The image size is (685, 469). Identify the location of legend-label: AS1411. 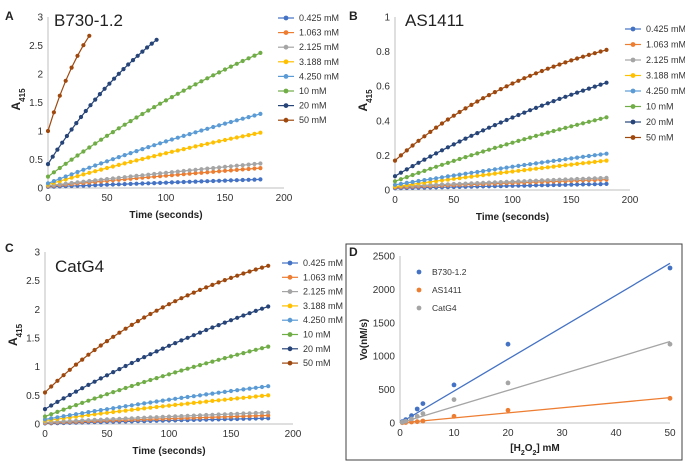
(447, 290).